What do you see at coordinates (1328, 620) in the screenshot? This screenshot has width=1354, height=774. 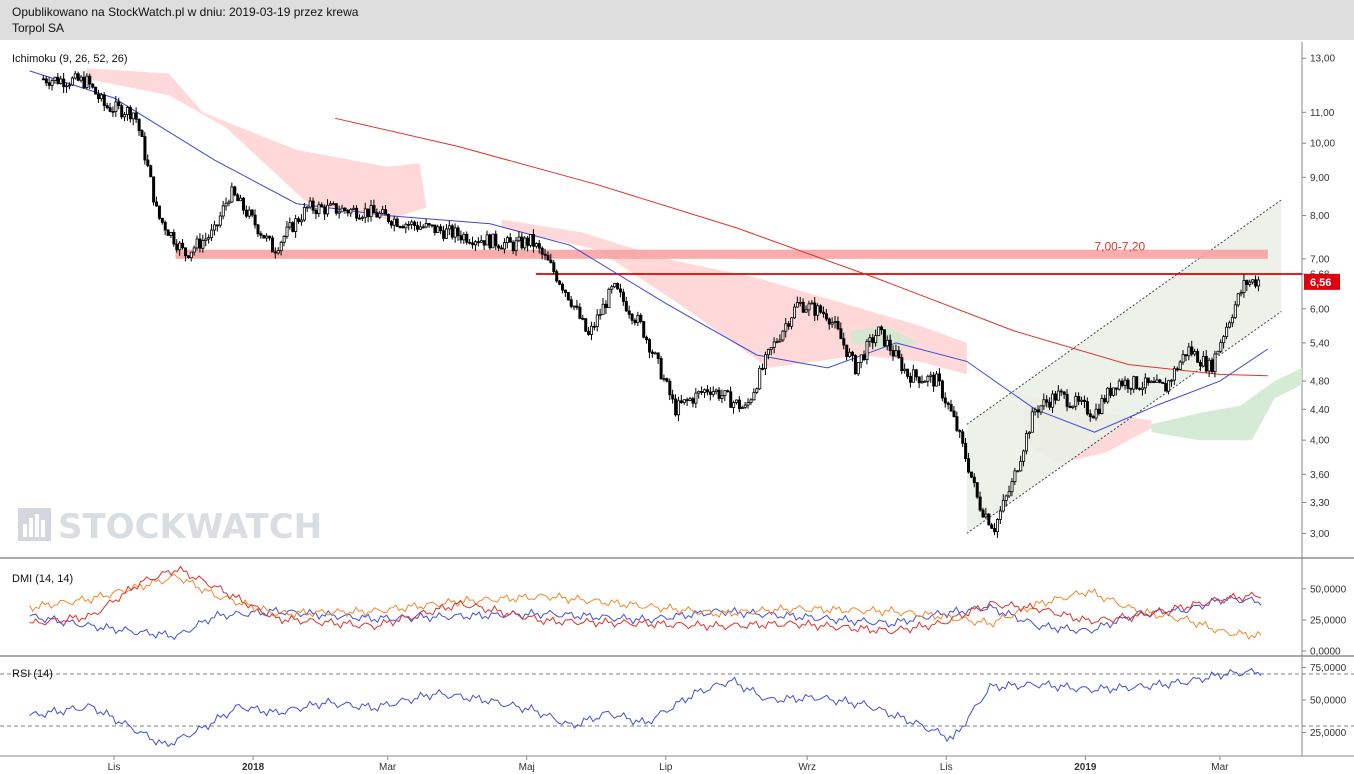 I see `indicator-tick-label: 25,0000` at bounding box center [1328, 620].